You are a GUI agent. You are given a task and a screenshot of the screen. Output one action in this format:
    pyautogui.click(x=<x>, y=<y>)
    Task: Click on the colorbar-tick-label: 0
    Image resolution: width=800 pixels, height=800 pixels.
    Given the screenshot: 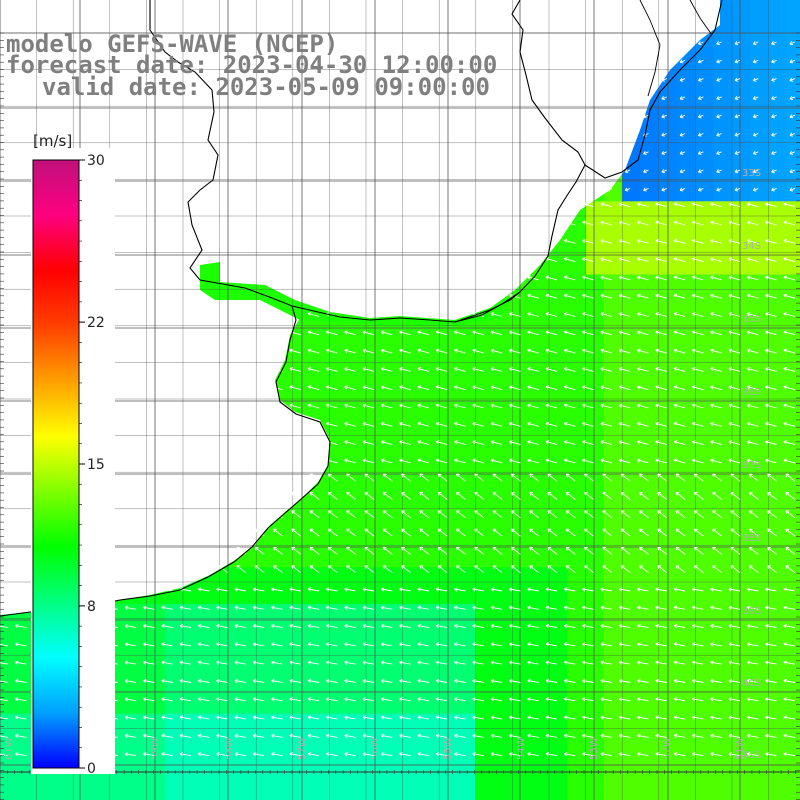 What is the action you would take?
    pyautogui.click(x=91, y=769)
    